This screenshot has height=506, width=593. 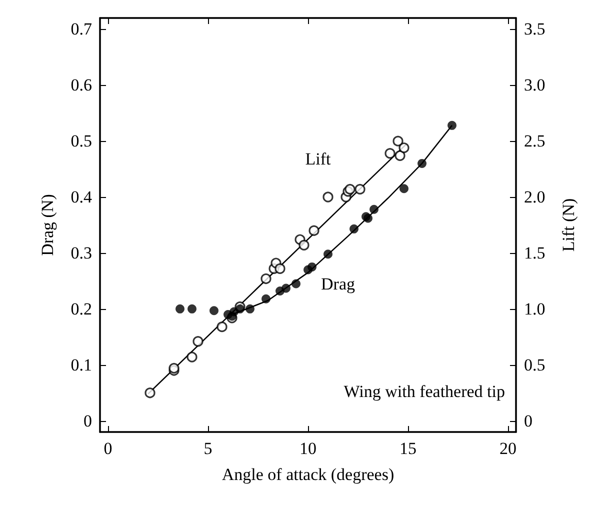 I want to click on series-label: Drag, so click(x=338, y=284).